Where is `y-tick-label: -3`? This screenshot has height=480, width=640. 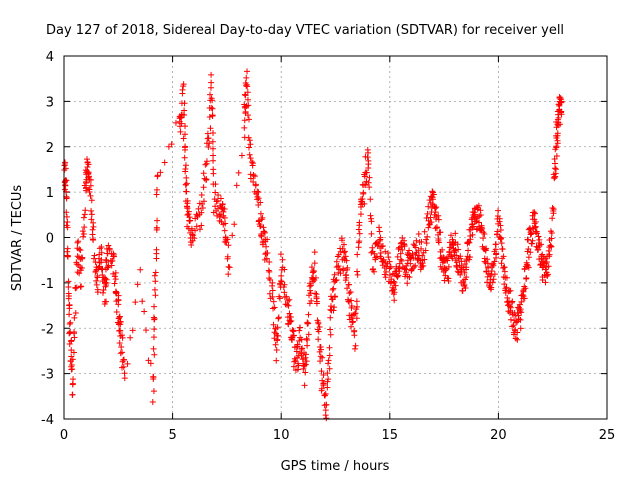 y-tick-label: -3 is located at coordinates (47, 375).